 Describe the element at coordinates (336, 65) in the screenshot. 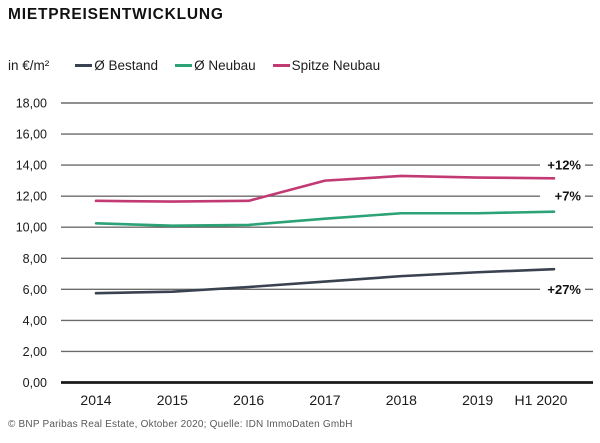

I see `legend-label: Spitze Neubau` at that location.